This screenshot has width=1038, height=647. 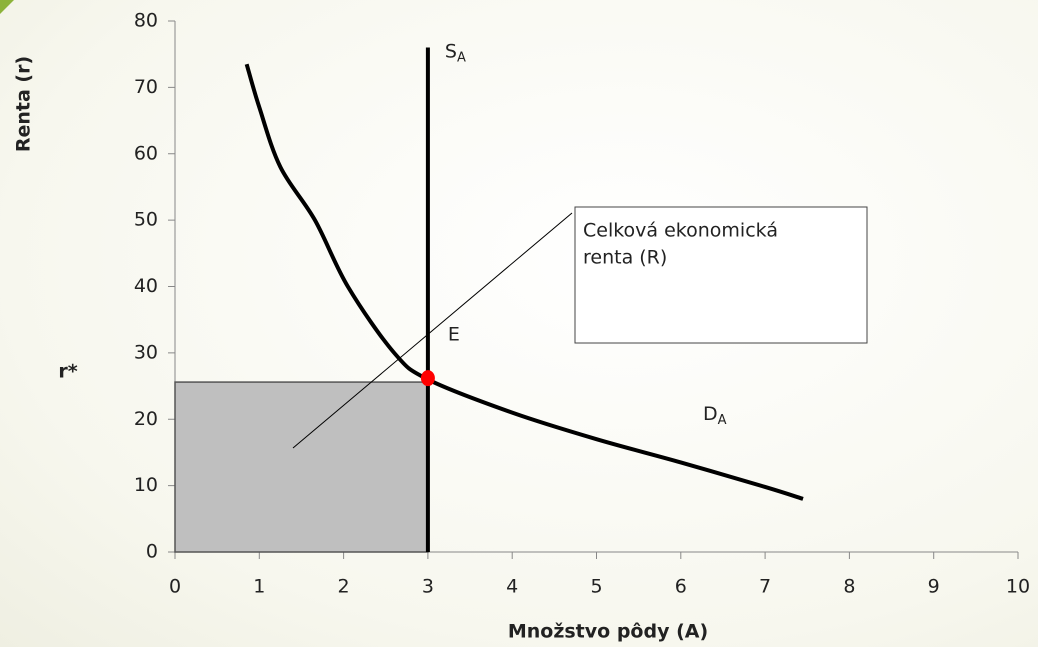 What do you see at coordinates (146, 87) in the screenshot?
I see `y-tick-label: 70` at bounding box center [146, 87].